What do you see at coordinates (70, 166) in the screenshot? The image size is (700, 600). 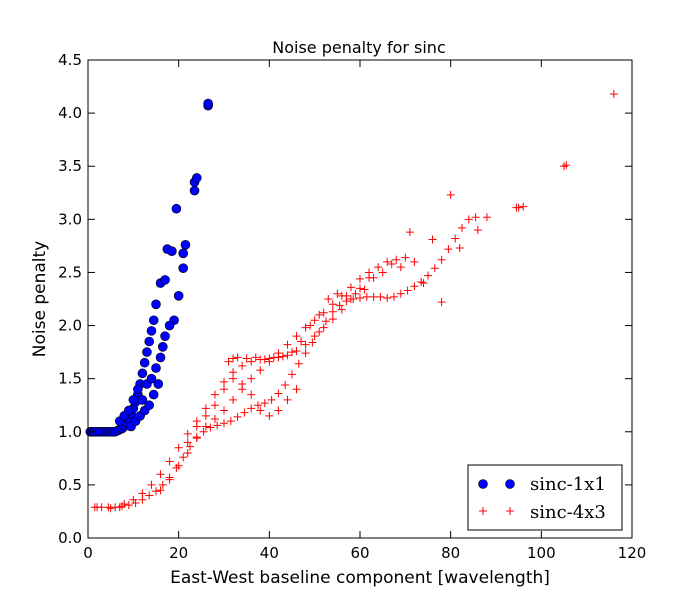 I see `y-tick-label-7: 3.5` at bounding box center [70, 166].